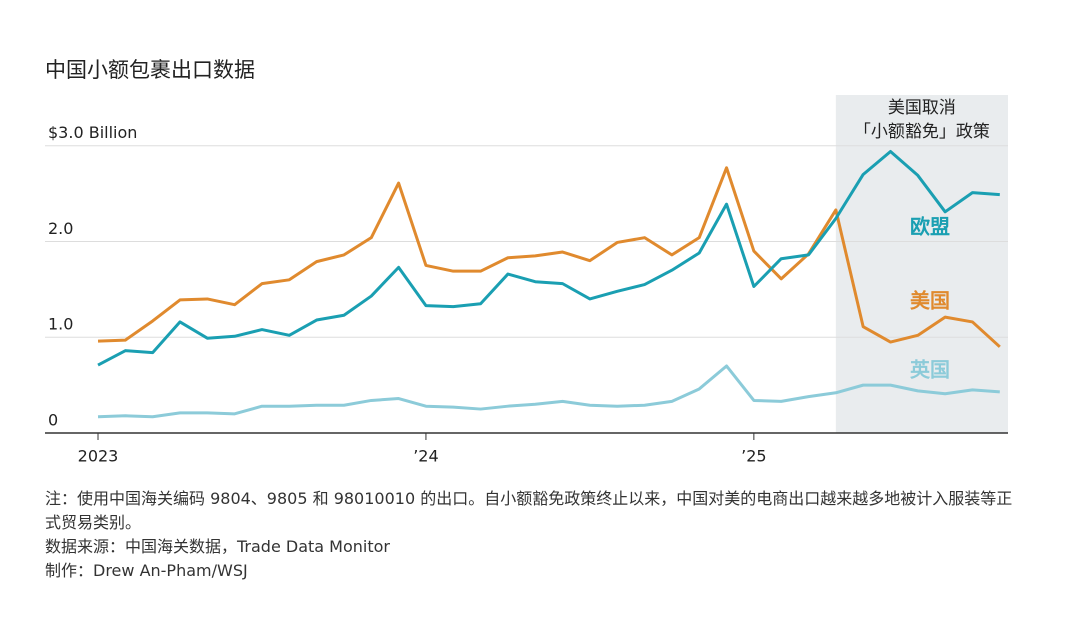  What do you see at coordinates (146, 570) in the screenshot?
I see `note: 制作：Drew An-Pham/WSJ` at bounding box center [146, 570].